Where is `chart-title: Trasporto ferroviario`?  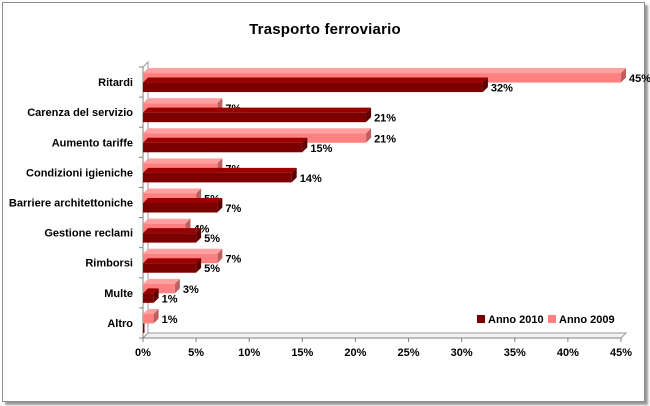
chart-title: Trasporto ferroviario is located at coordinates (325, 29).